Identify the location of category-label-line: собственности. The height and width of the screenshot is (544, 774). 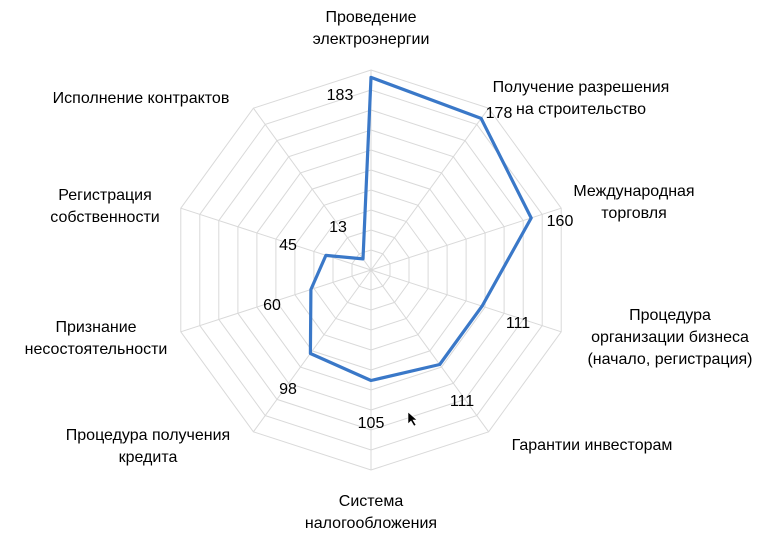
(104, 217).